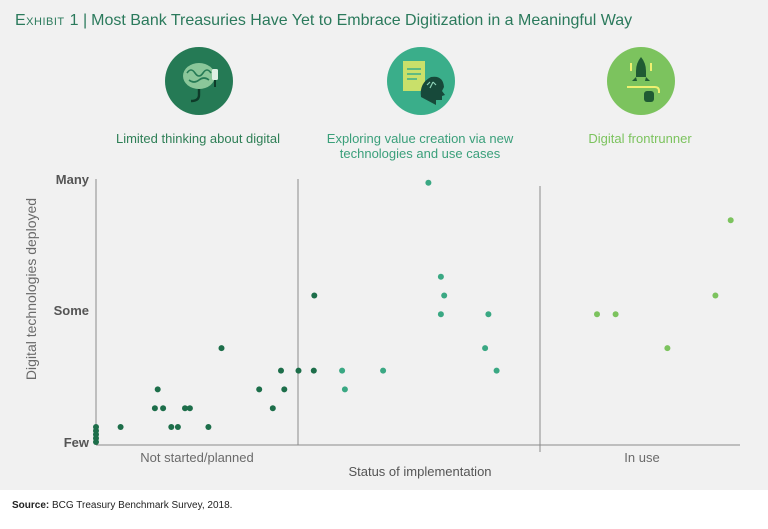 This screenshot has height=529, width=768. I want to click on source-text: BCG Treasury Benchmark Survey, 2018., so click(142, 505).